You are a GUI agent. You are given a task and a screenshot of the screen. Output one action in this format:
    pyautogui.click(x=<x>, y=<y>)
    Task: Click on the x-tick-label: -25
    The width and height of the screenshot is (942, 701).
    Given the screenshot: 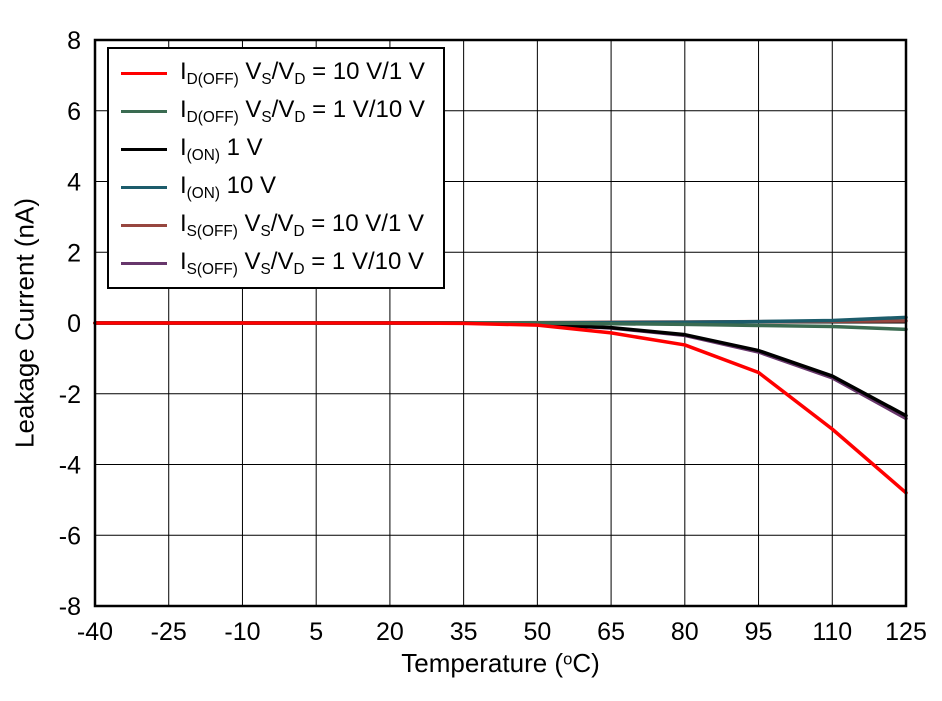 What is the action you would take?
    pyautogui.click(x=169, y=632)
    